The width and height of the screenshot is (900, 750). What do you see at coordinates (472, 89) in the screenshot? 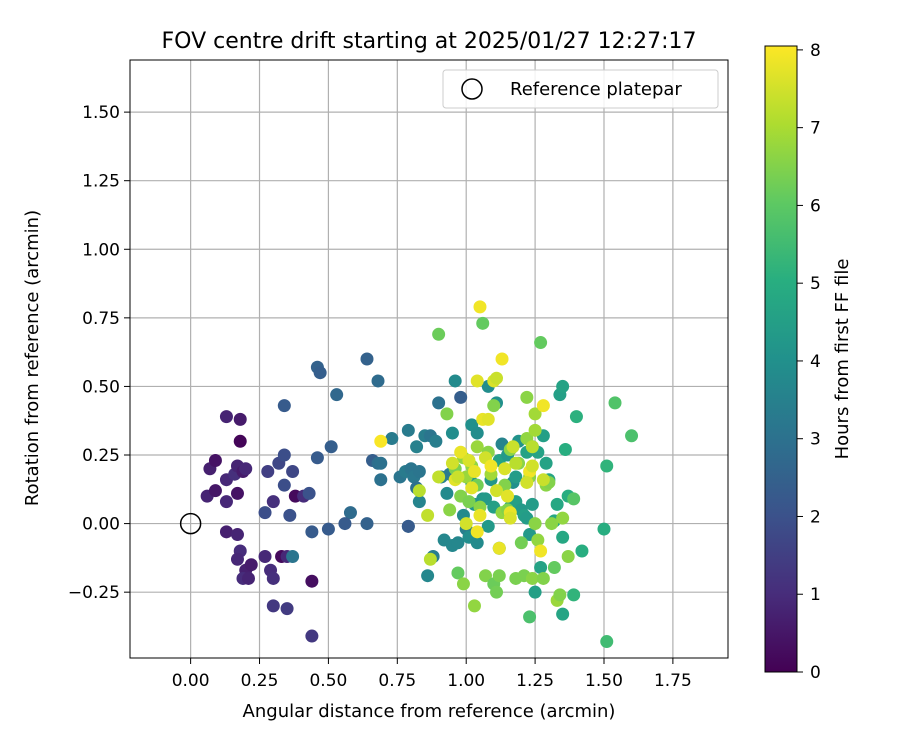
I see `legend-marker-reference` at bounding box center [472, 89].